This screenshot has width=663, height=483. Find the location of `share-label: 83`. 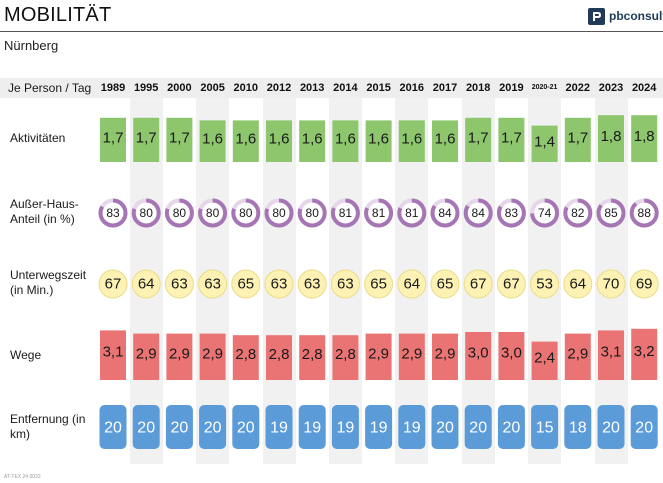

share-label: 83 is located at coordinates (113, 213).